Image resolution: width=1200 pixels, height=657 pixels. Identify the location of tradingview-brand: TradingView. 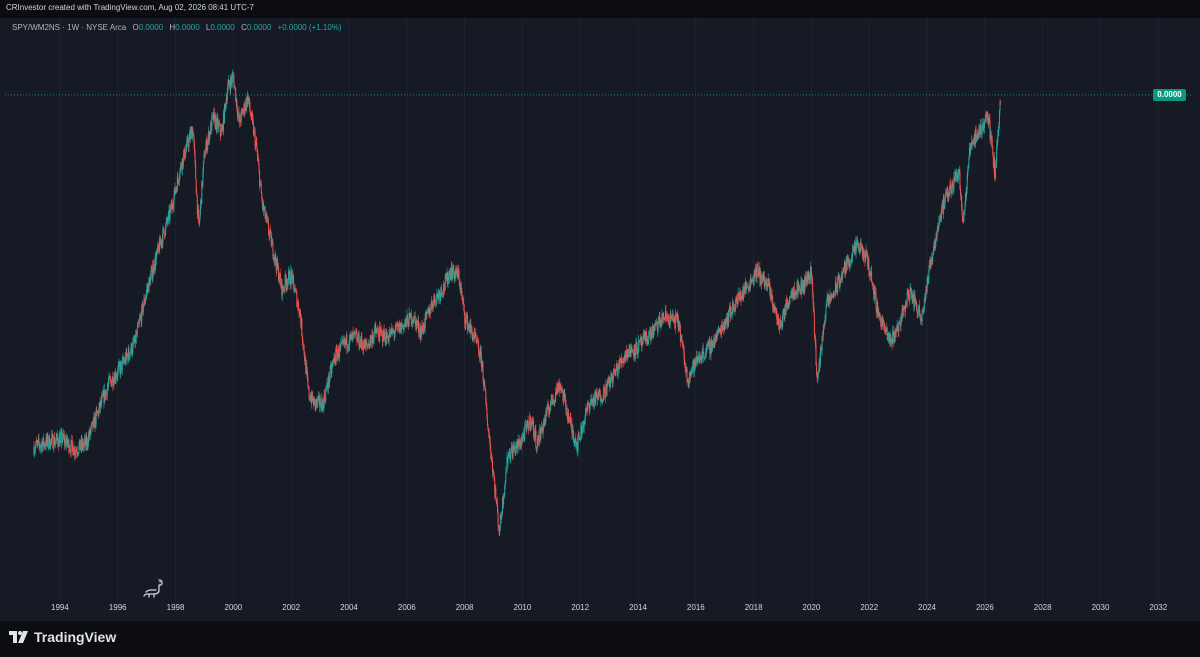
(62, 637).